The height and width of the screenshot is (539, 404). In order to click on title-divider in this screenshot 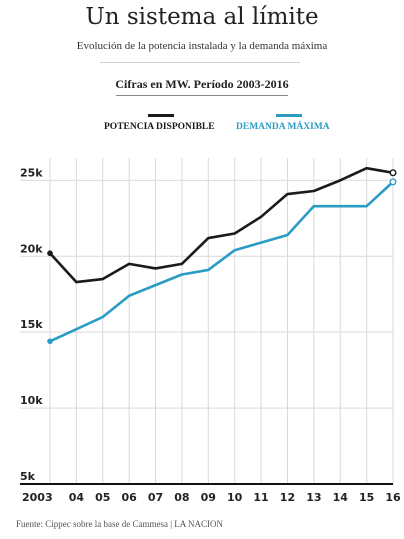, I will do `click(200, 62)`.